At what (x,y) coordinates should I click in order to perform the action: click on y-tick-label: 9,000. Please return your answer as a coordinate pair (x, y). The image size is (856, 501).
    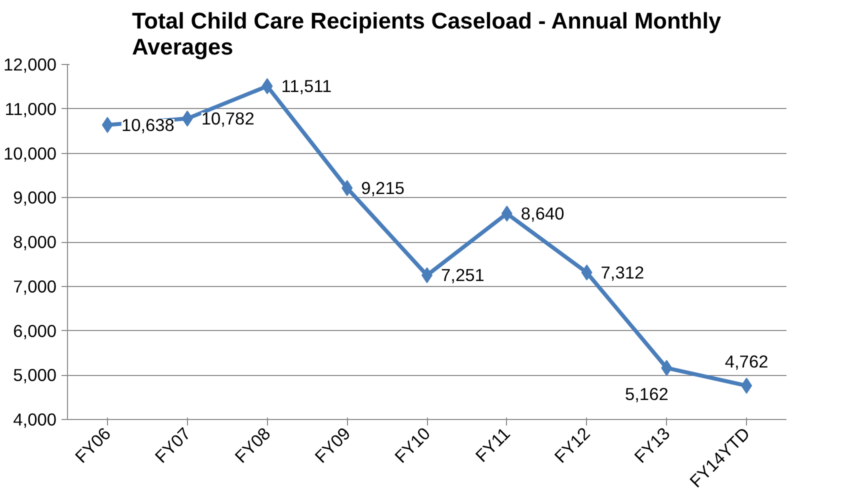
    Looking at the image, I should click on (35, 198).